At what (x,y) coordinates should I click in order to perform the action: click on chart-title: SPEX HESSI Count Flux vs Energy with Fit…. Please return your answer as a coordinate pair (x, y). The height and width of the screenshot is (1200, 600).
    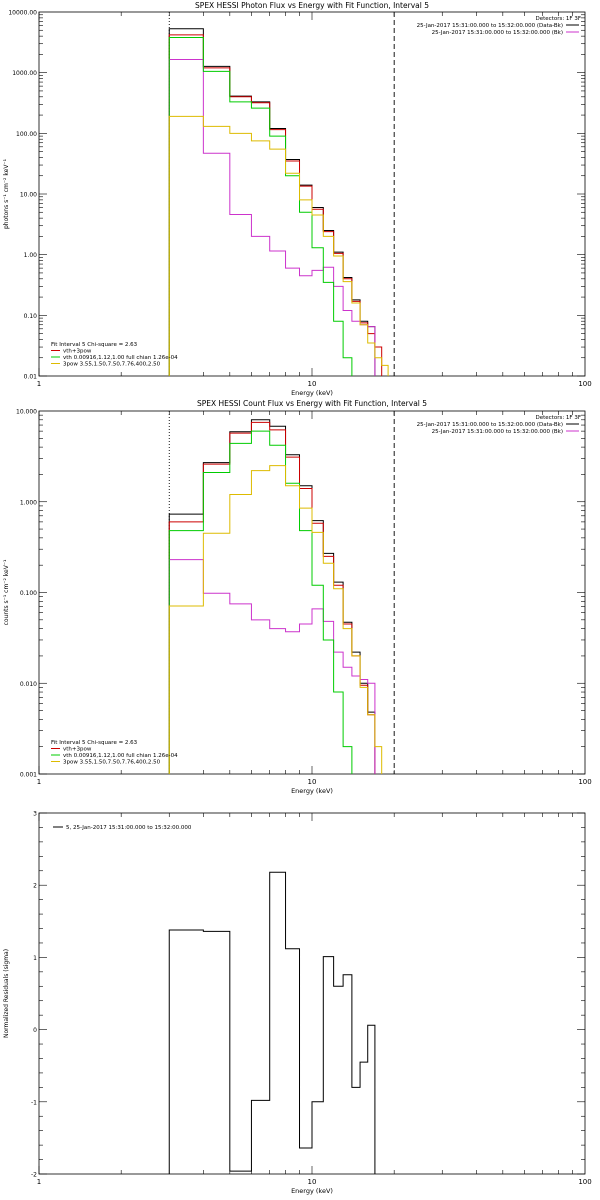
    Looking at the image, I should click on (312, 403).